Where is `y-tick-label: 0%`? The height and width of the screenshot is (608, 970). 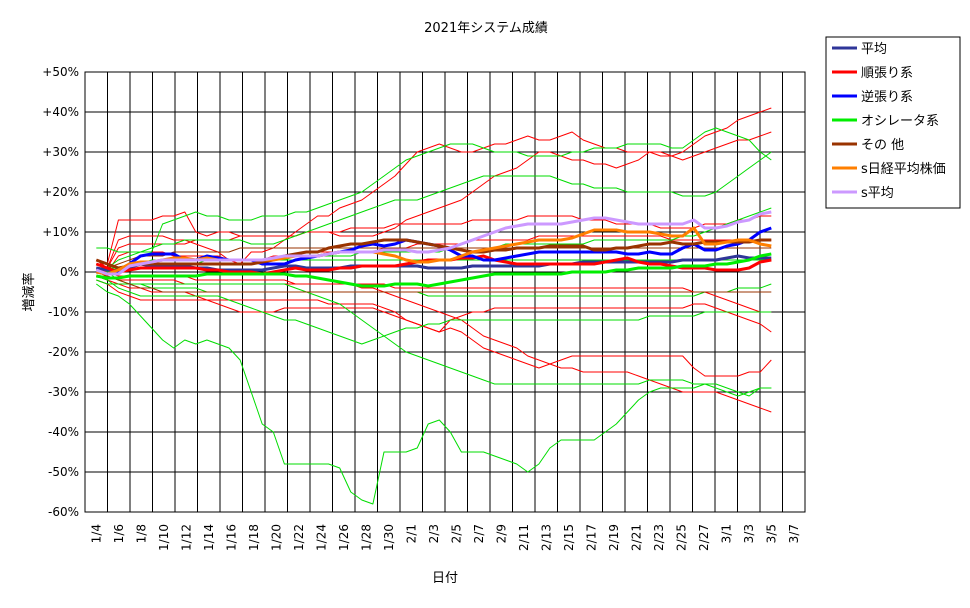
y-tick-label: 0% is located at coordinates (69, 272).